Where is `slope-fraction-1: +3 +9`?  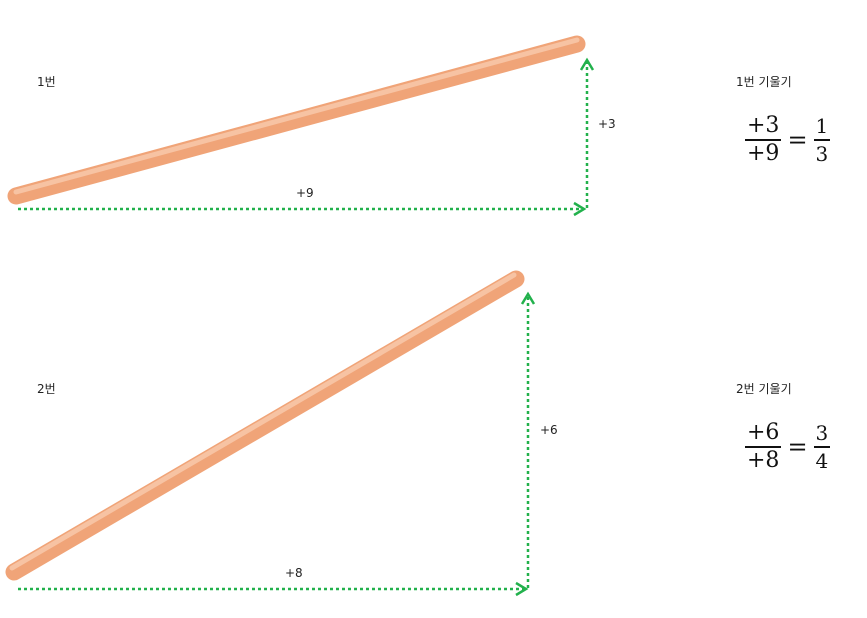 slope-fraction-1: +3 +9 is located at coordinates (763, 139).